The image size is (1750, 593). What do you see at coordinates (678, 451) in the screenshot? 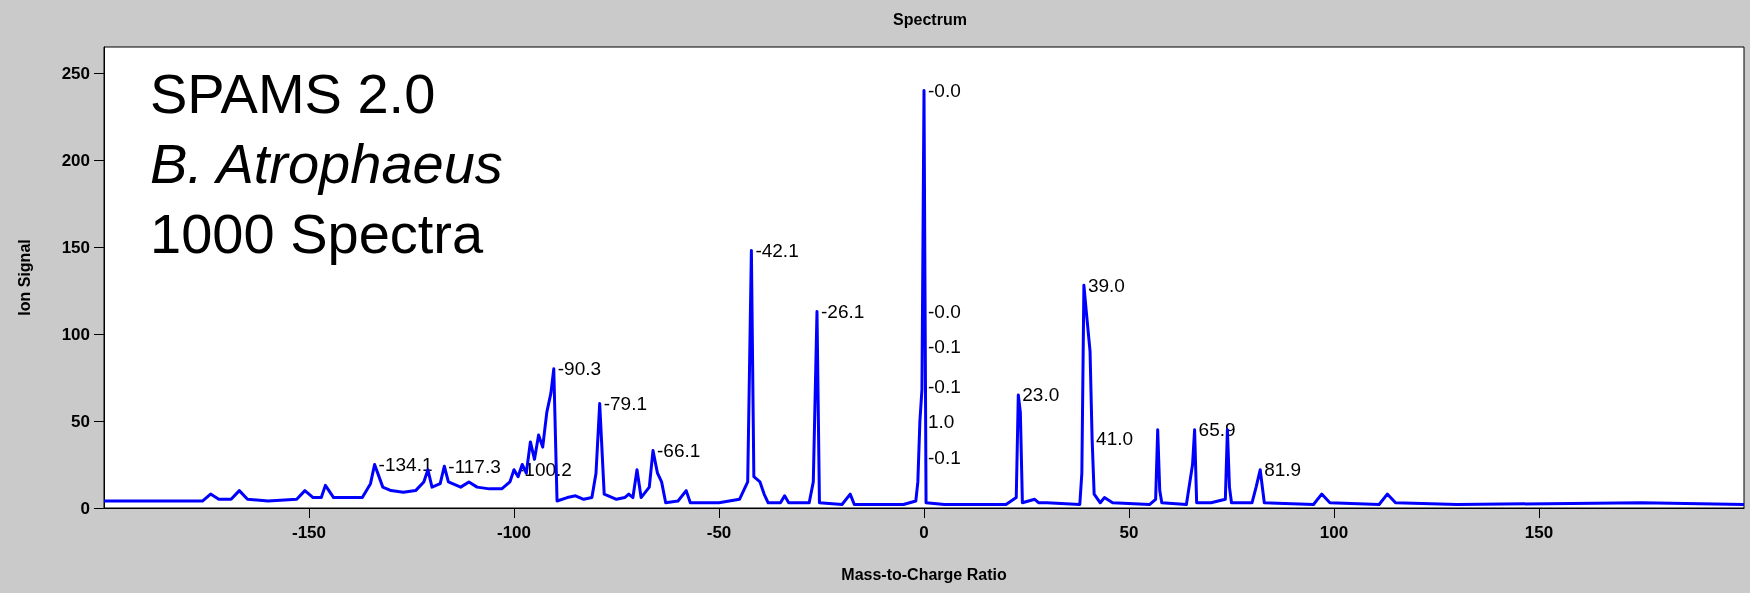
I see `annotation: -66.1` at bounding box center [678, 451].